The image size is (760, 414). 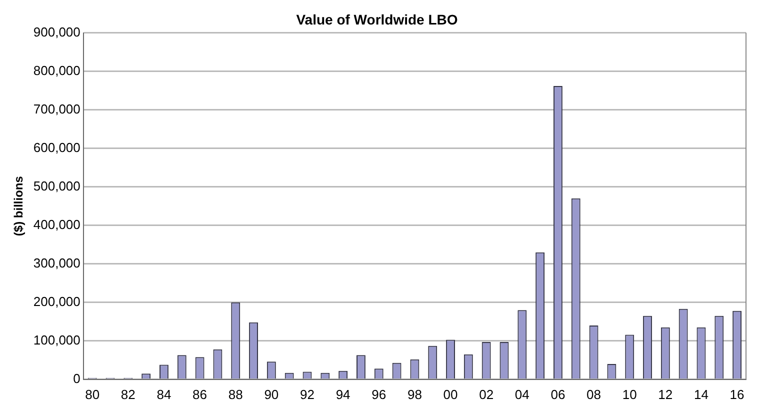 I want to click on x-tick-label: 96, so click(x=379, y=394).